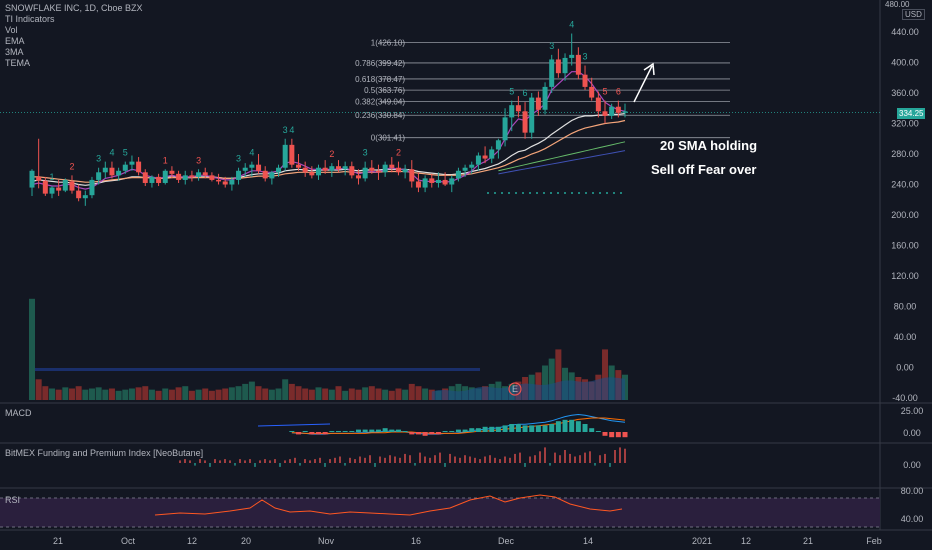  Describe the element at coordinates (703, 169) in the screenshot. I see `annotation-line2: Sell off Fear over` at that location.